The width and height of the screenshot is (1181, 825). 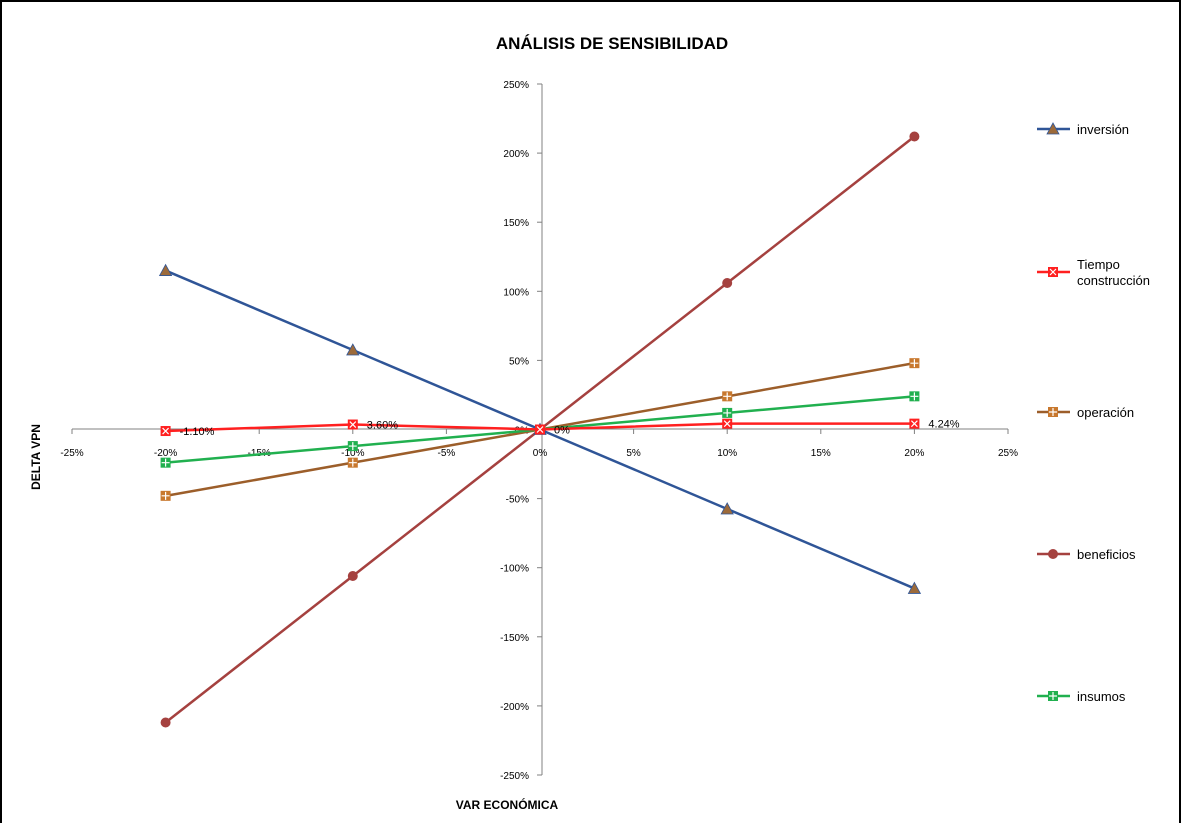 I want to click on x-tick-label: -5%, so click(x=447, y=453).